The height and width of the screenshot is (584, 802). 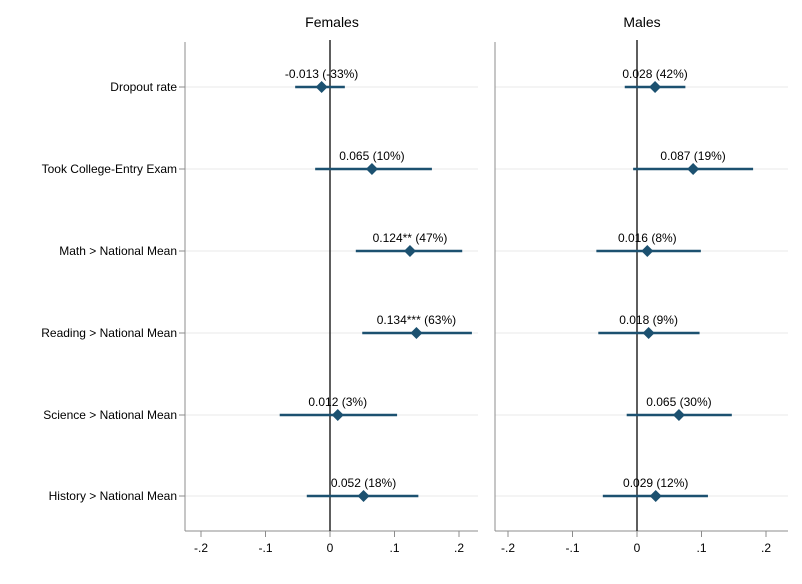 I want to click on panel-title-females: Females, so click(x=332, y=22).